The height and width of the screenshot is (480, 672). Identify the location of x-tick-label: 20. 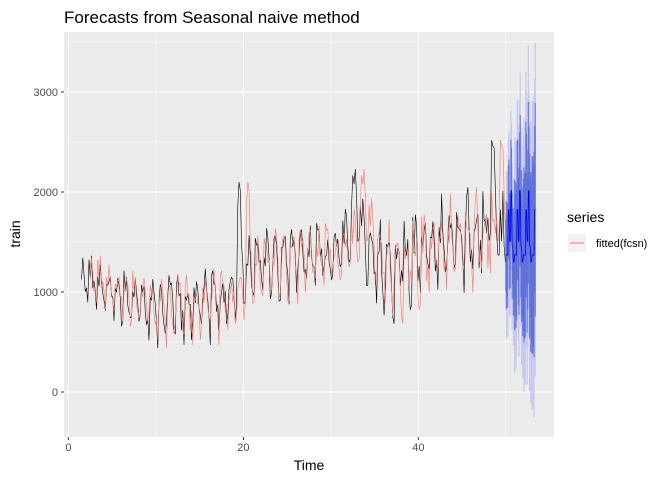
(243, 448).